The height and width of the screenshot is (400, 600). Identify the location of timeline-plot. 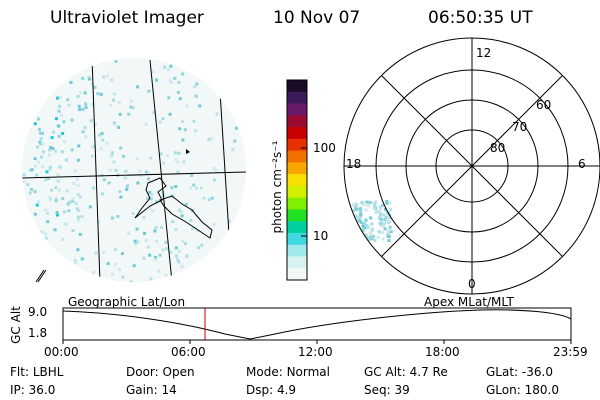
(317, 325).